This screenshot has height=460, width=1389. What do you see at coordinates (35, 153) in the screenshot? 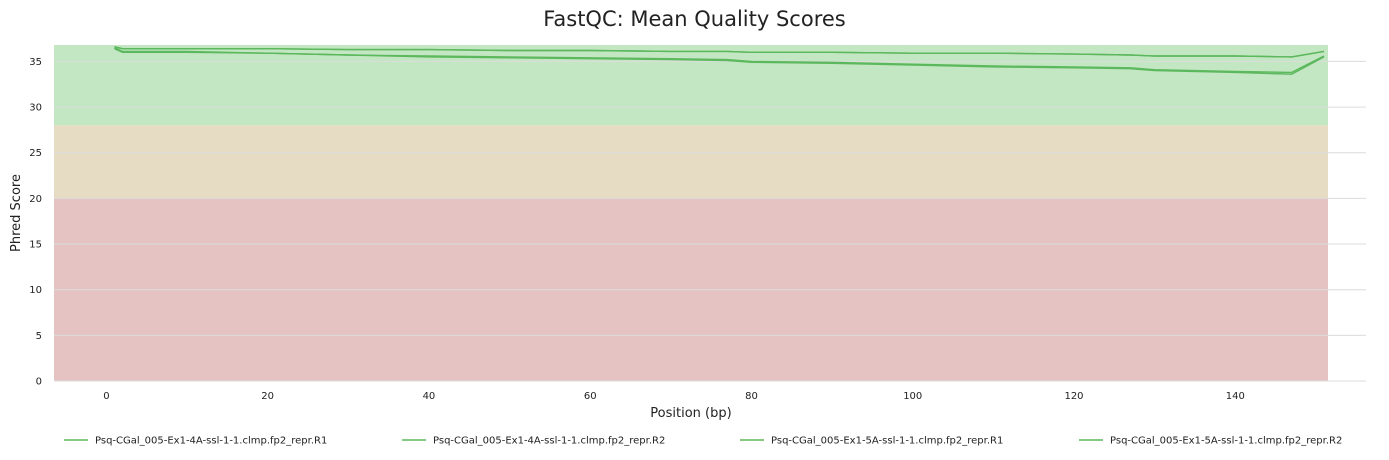
I see `y-tick-label: 25` at bounding box center [35, 153].